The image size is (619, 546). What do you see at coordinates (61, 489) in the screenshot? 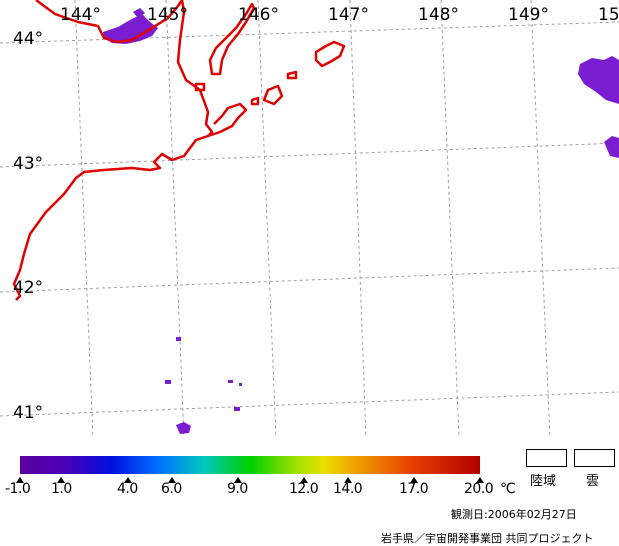
I see `tick-label: 1.0` at bounding box center [61, 489].